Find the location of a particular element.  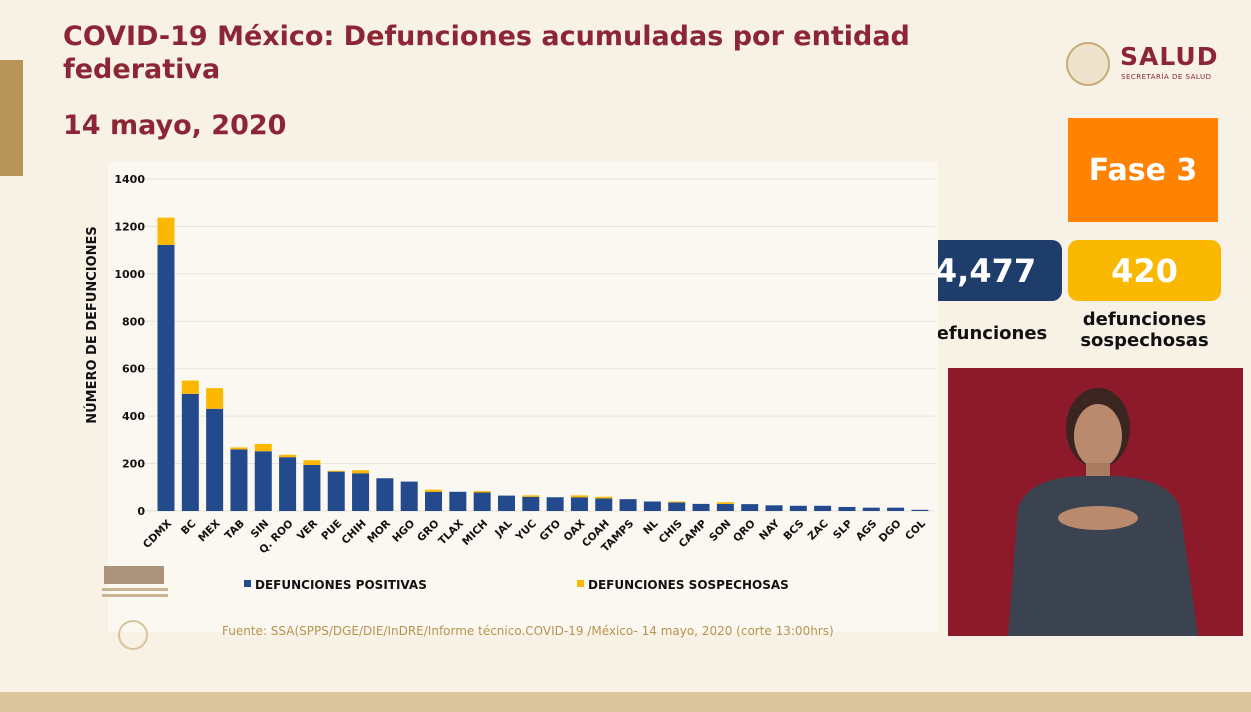

y-tick-label: 400 is located at coordinates (133, 416).